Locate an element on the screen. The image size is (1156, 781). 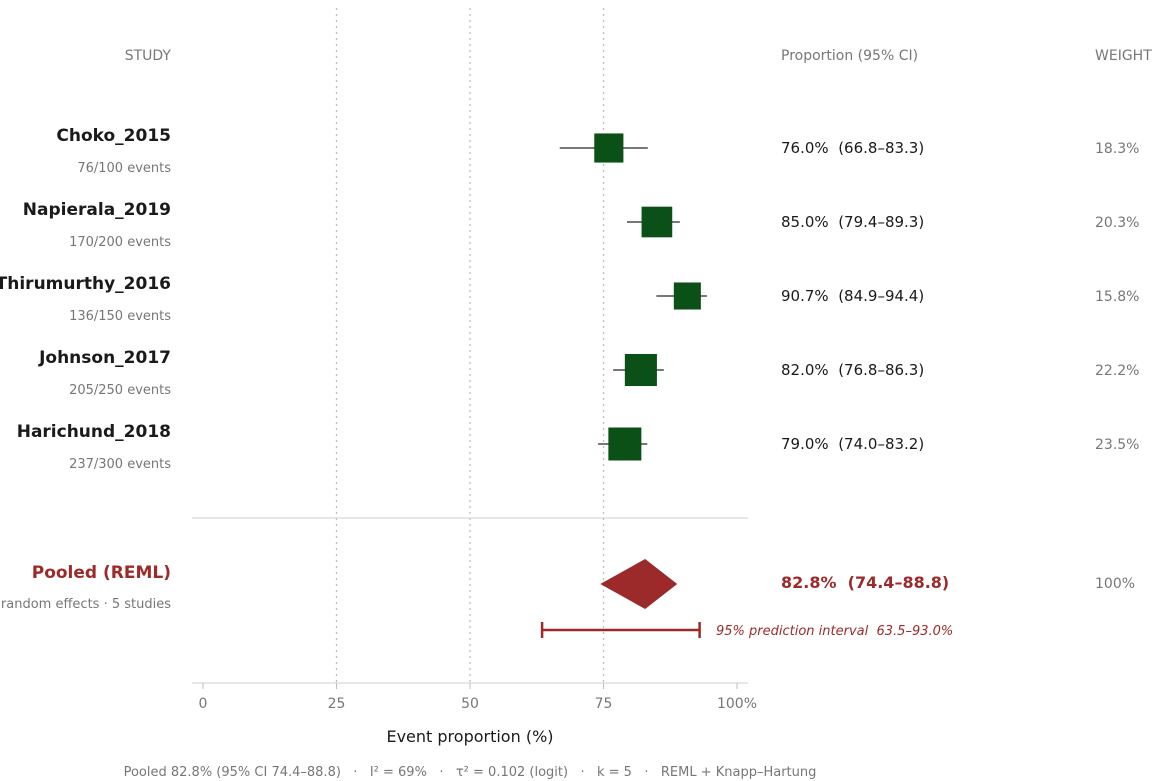
study-events: 76/100 events is located at coordinates (124, 168).